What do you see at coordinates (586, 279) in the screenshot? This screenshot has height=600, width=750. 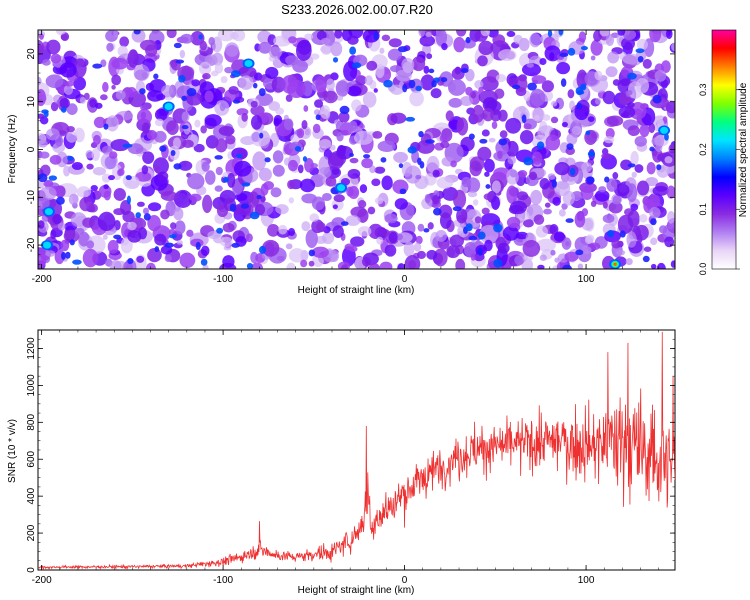 I see `x-tick-label: 100` at bounding box center [586, 279].